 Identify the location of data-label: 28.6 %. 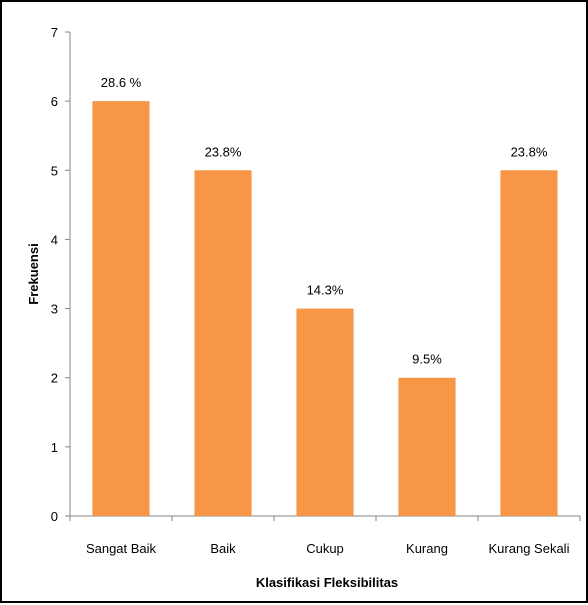
(121, 82).